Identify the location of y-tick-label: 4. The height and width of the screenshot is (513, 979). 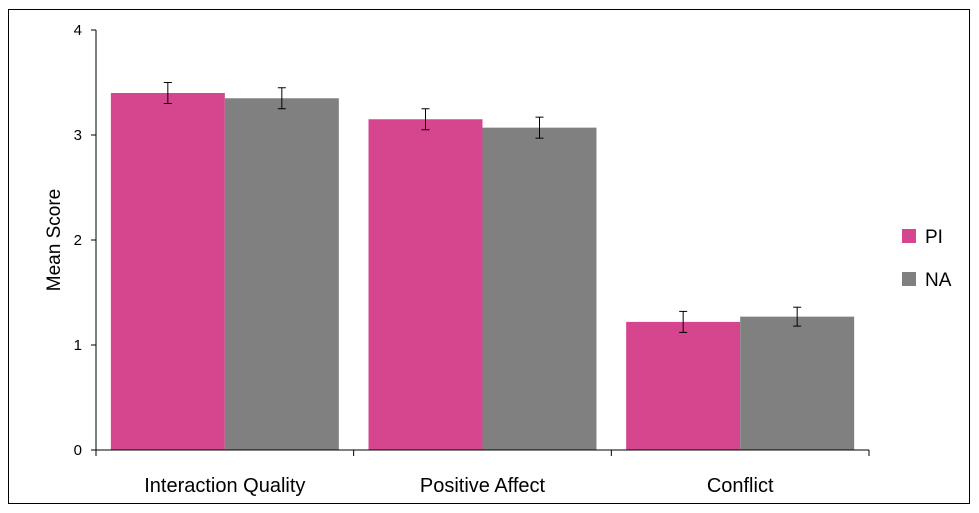
(78, 30).